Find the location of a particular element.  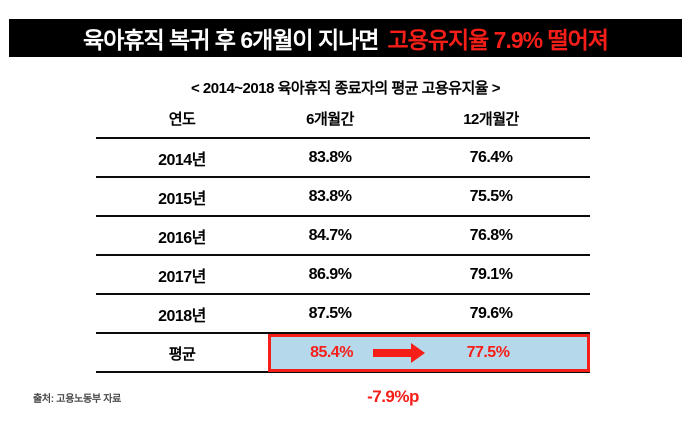

header-six-month: 6개월간 is located at coordinates (330, 119).